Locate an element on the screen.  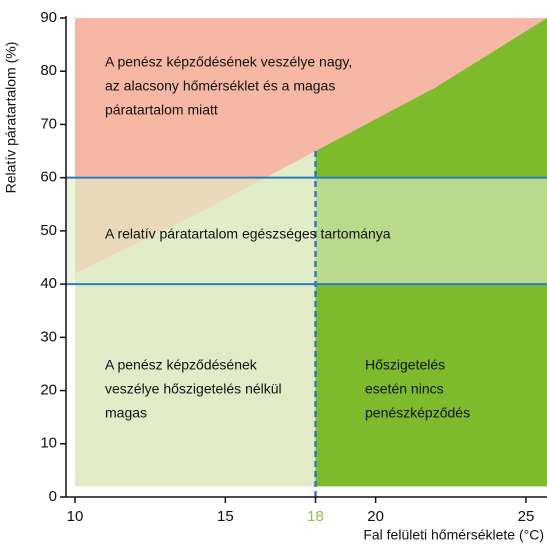
y-tick-label: 30 is located at coordinates (48, 336).